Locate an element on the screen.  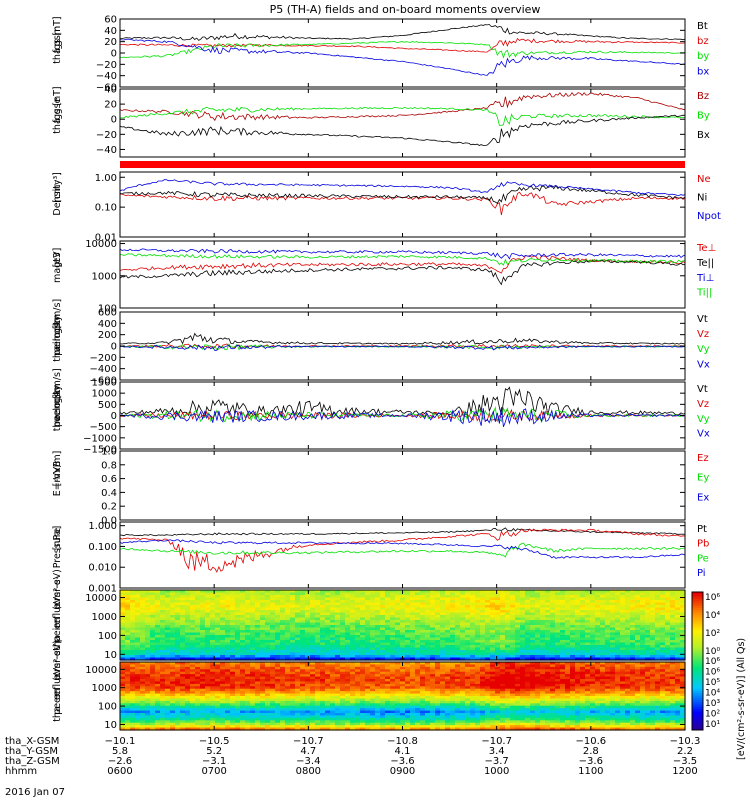
legend-label: Ti|| is located at coordinates (704, 293).